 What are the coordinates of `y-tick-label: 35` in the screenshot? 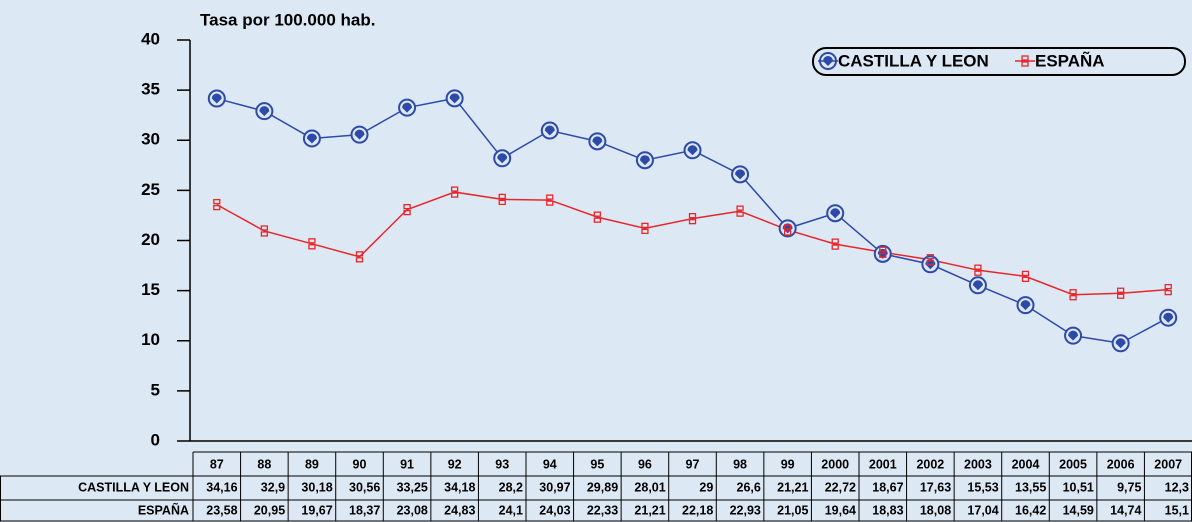 It's located at (150, 89).